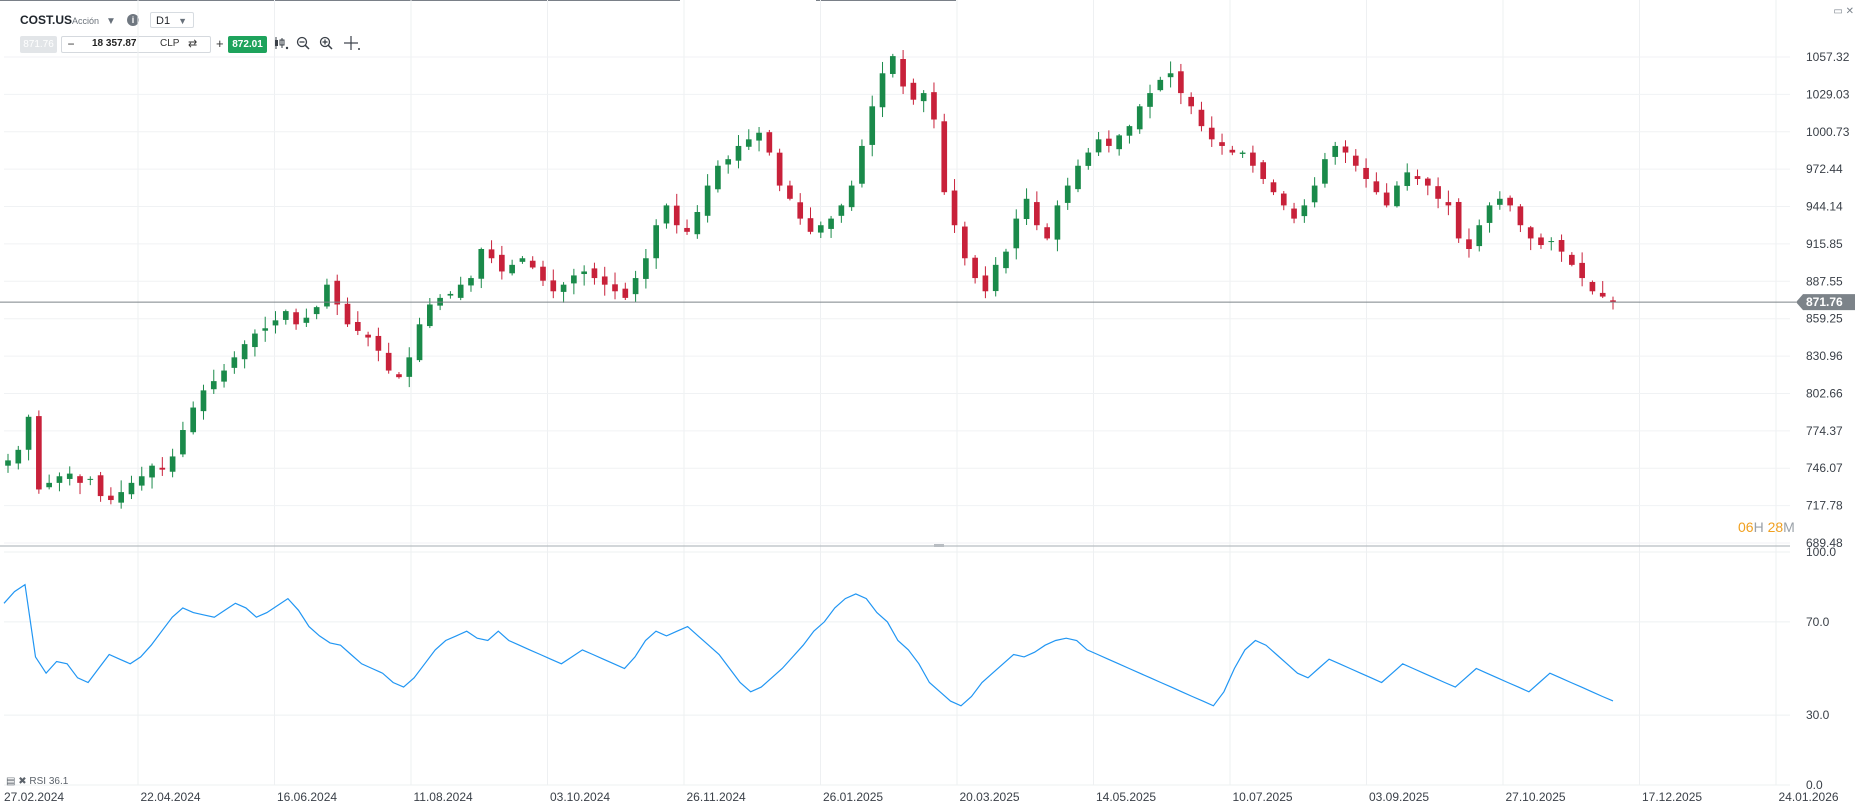 This screenshot has height=807, width=1866. I want to click on price-tick-label: 746.07, so click(1824, 468).